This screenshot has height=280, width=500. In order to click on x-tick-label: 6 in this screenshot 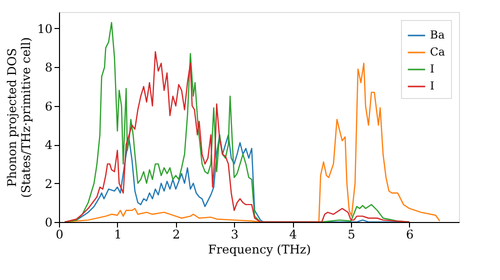, I will do `click(410, 235)`.